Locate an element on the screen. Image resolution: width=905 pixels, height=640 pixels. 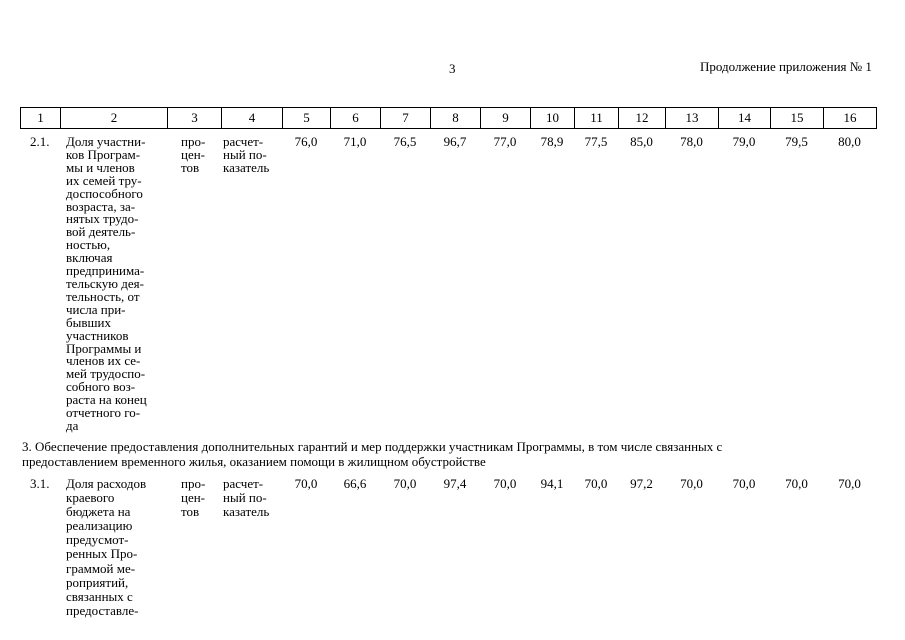
text-line: нятых трудо- is located at coordinates (102, 219).